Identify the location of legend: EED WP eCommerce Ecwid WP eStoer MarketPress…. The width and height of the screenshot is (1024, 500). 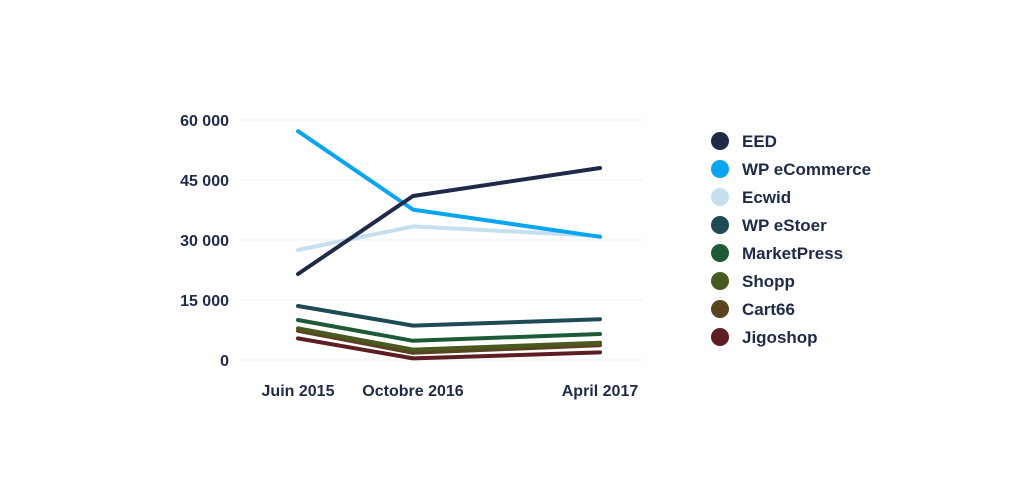
(791, 239).